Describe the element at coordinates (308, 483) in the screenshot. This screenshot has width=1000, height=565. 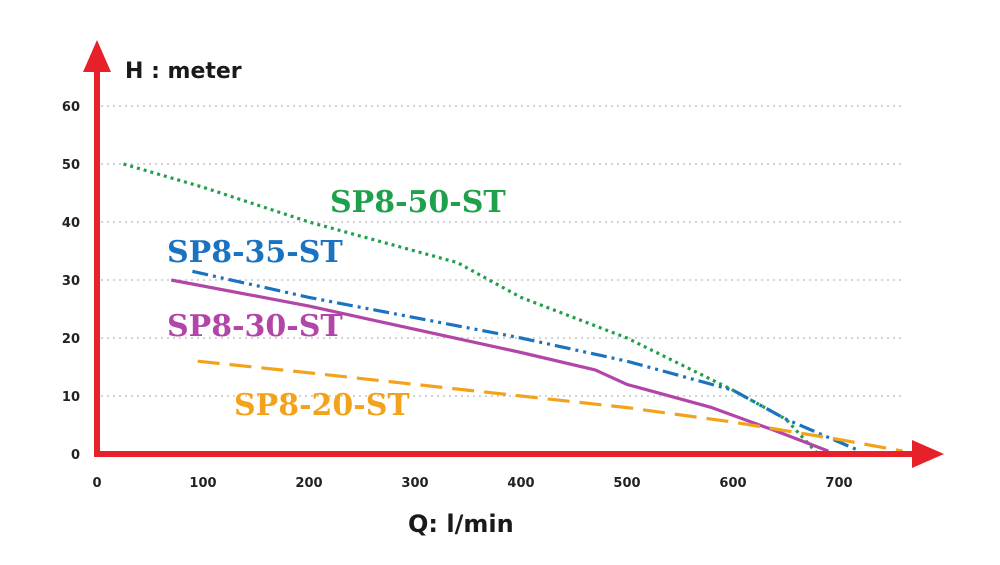
I see `x-tick-200: 200` at that location.